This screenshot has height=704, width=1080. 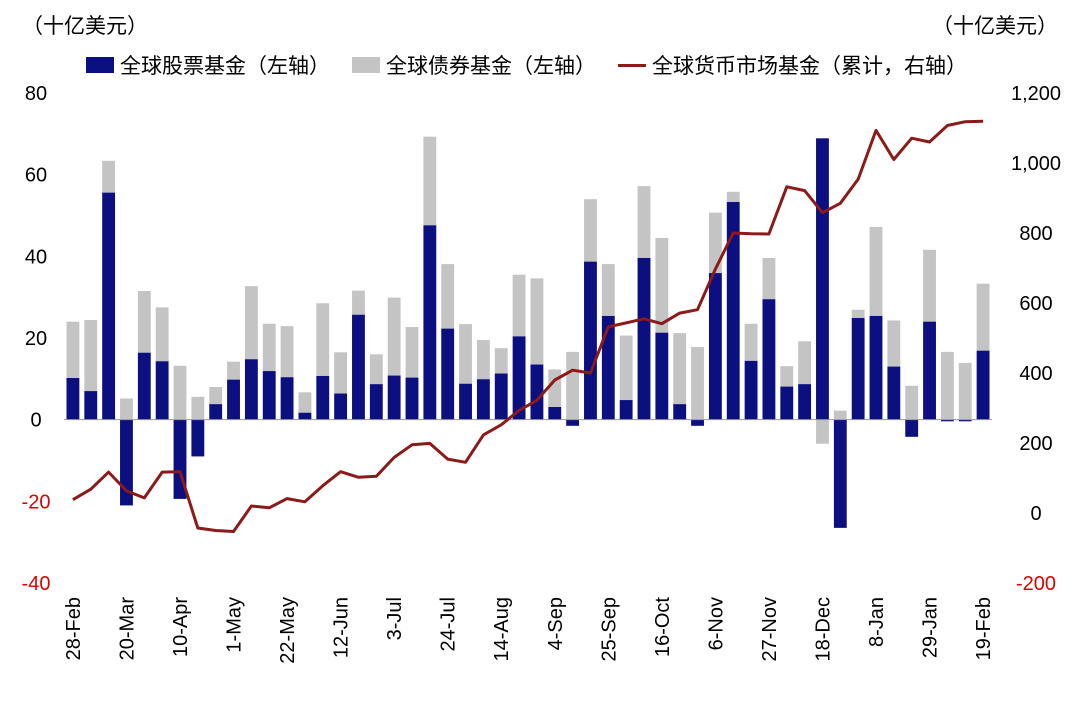 What do you see at coordinates (235, 625) in the screenshot?
I see `x-tick-label: 1-May` at bounding box center [235, 625].